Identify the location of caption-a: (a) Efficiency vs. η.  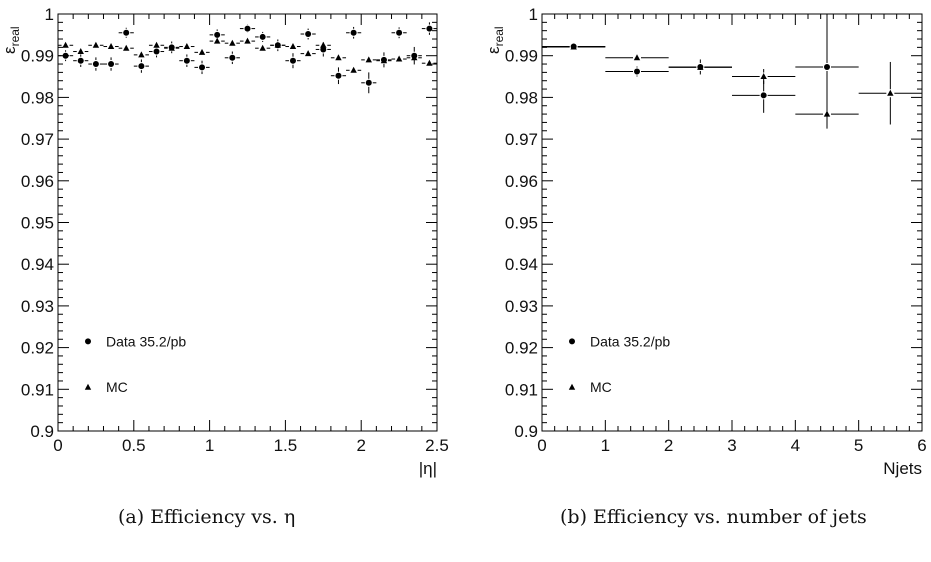
(207, 517).